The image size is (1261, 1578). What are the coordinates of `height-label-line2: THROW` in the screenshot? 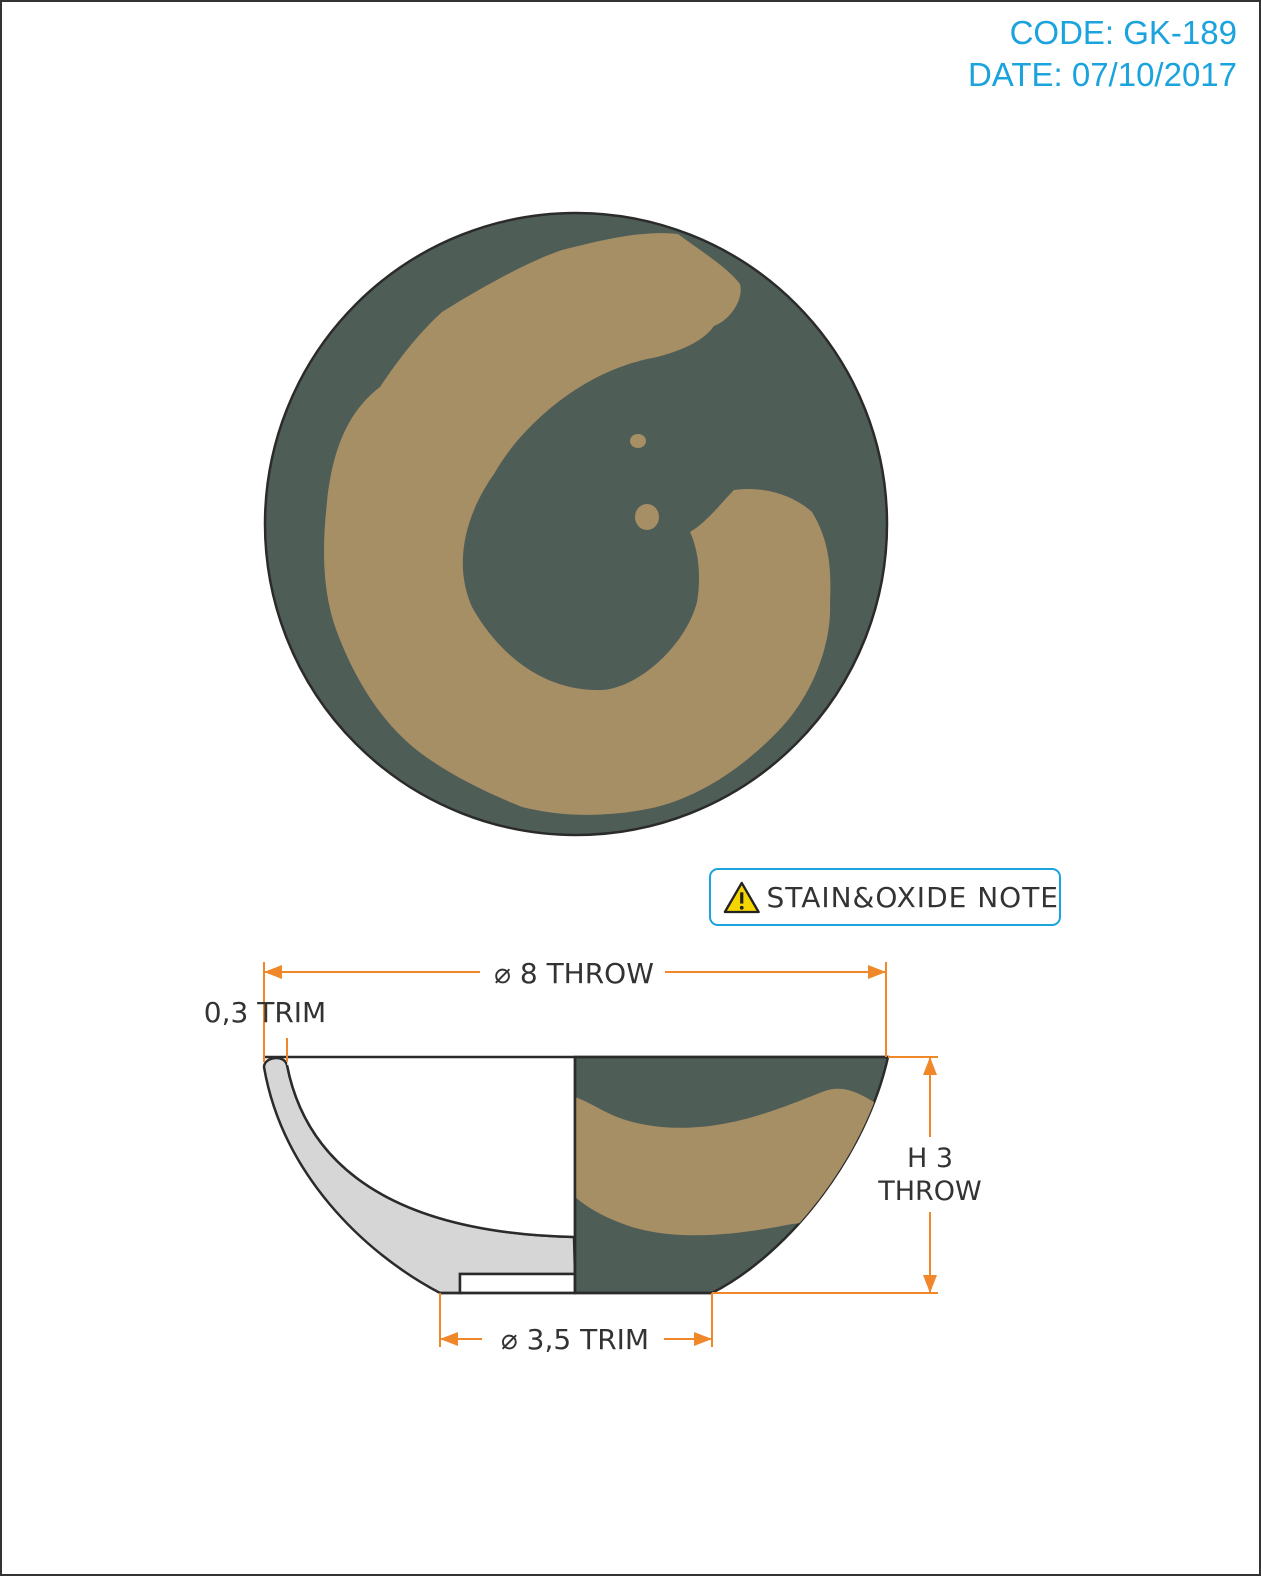 It's located at (929, 1191).